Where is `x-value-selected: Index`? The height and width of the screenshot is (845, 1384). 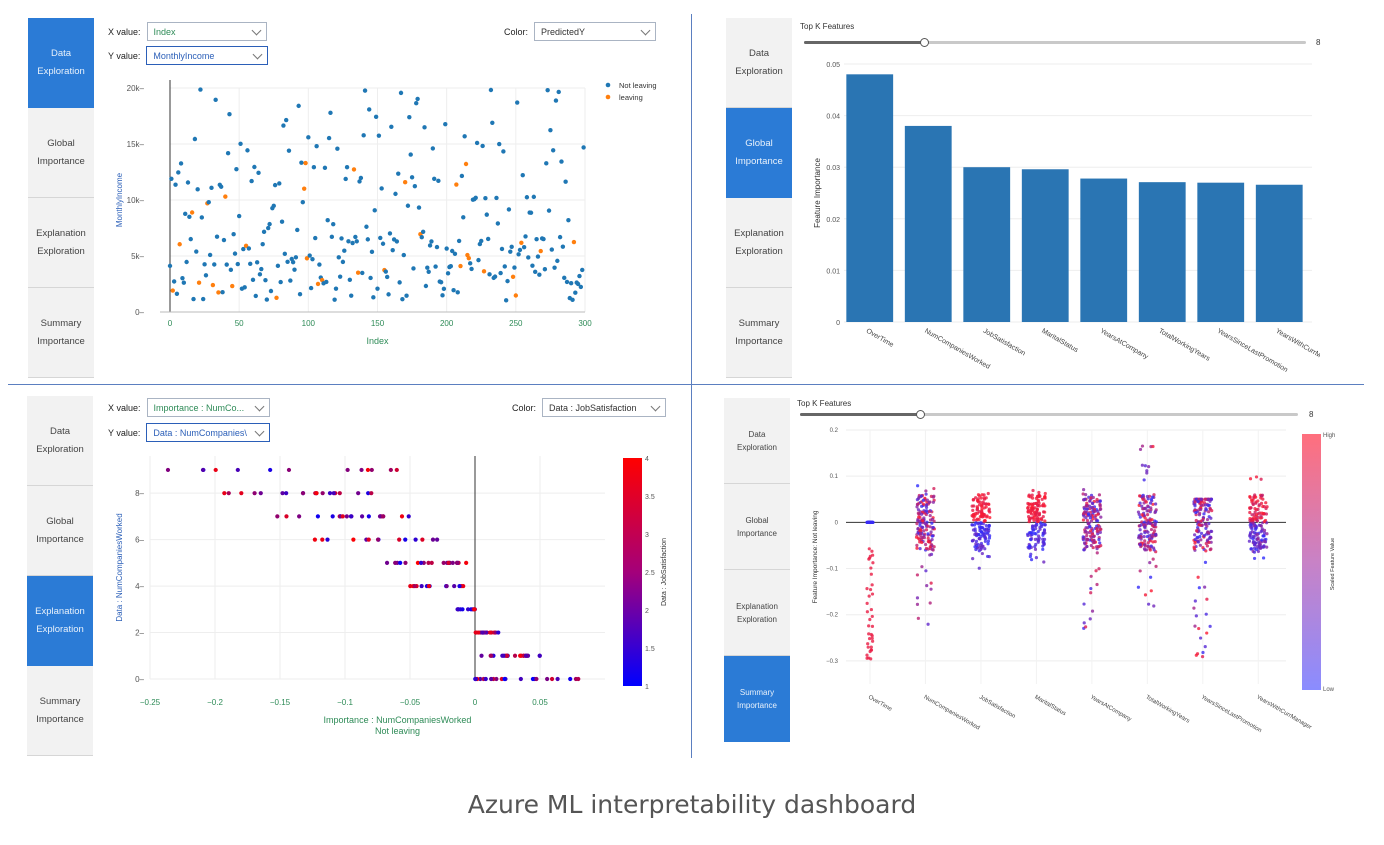
x-value-selected: Index is located at coordinates (164, 31).